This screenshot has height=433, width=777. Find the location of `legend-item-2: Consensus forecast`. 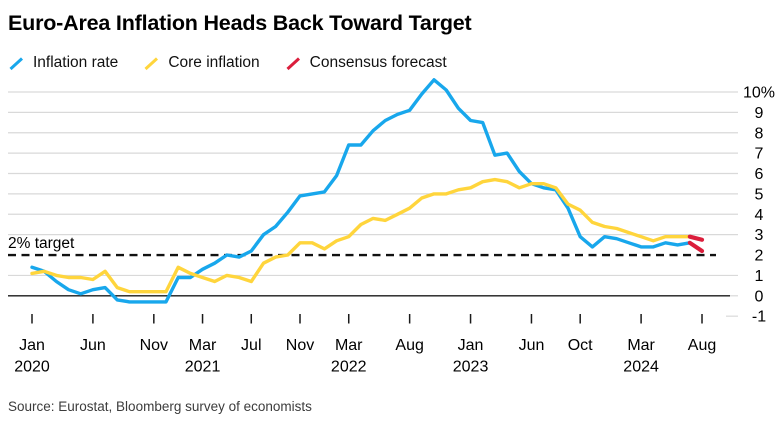

legend-item-2: Consensus forecast is located at coordinates (366, 63).